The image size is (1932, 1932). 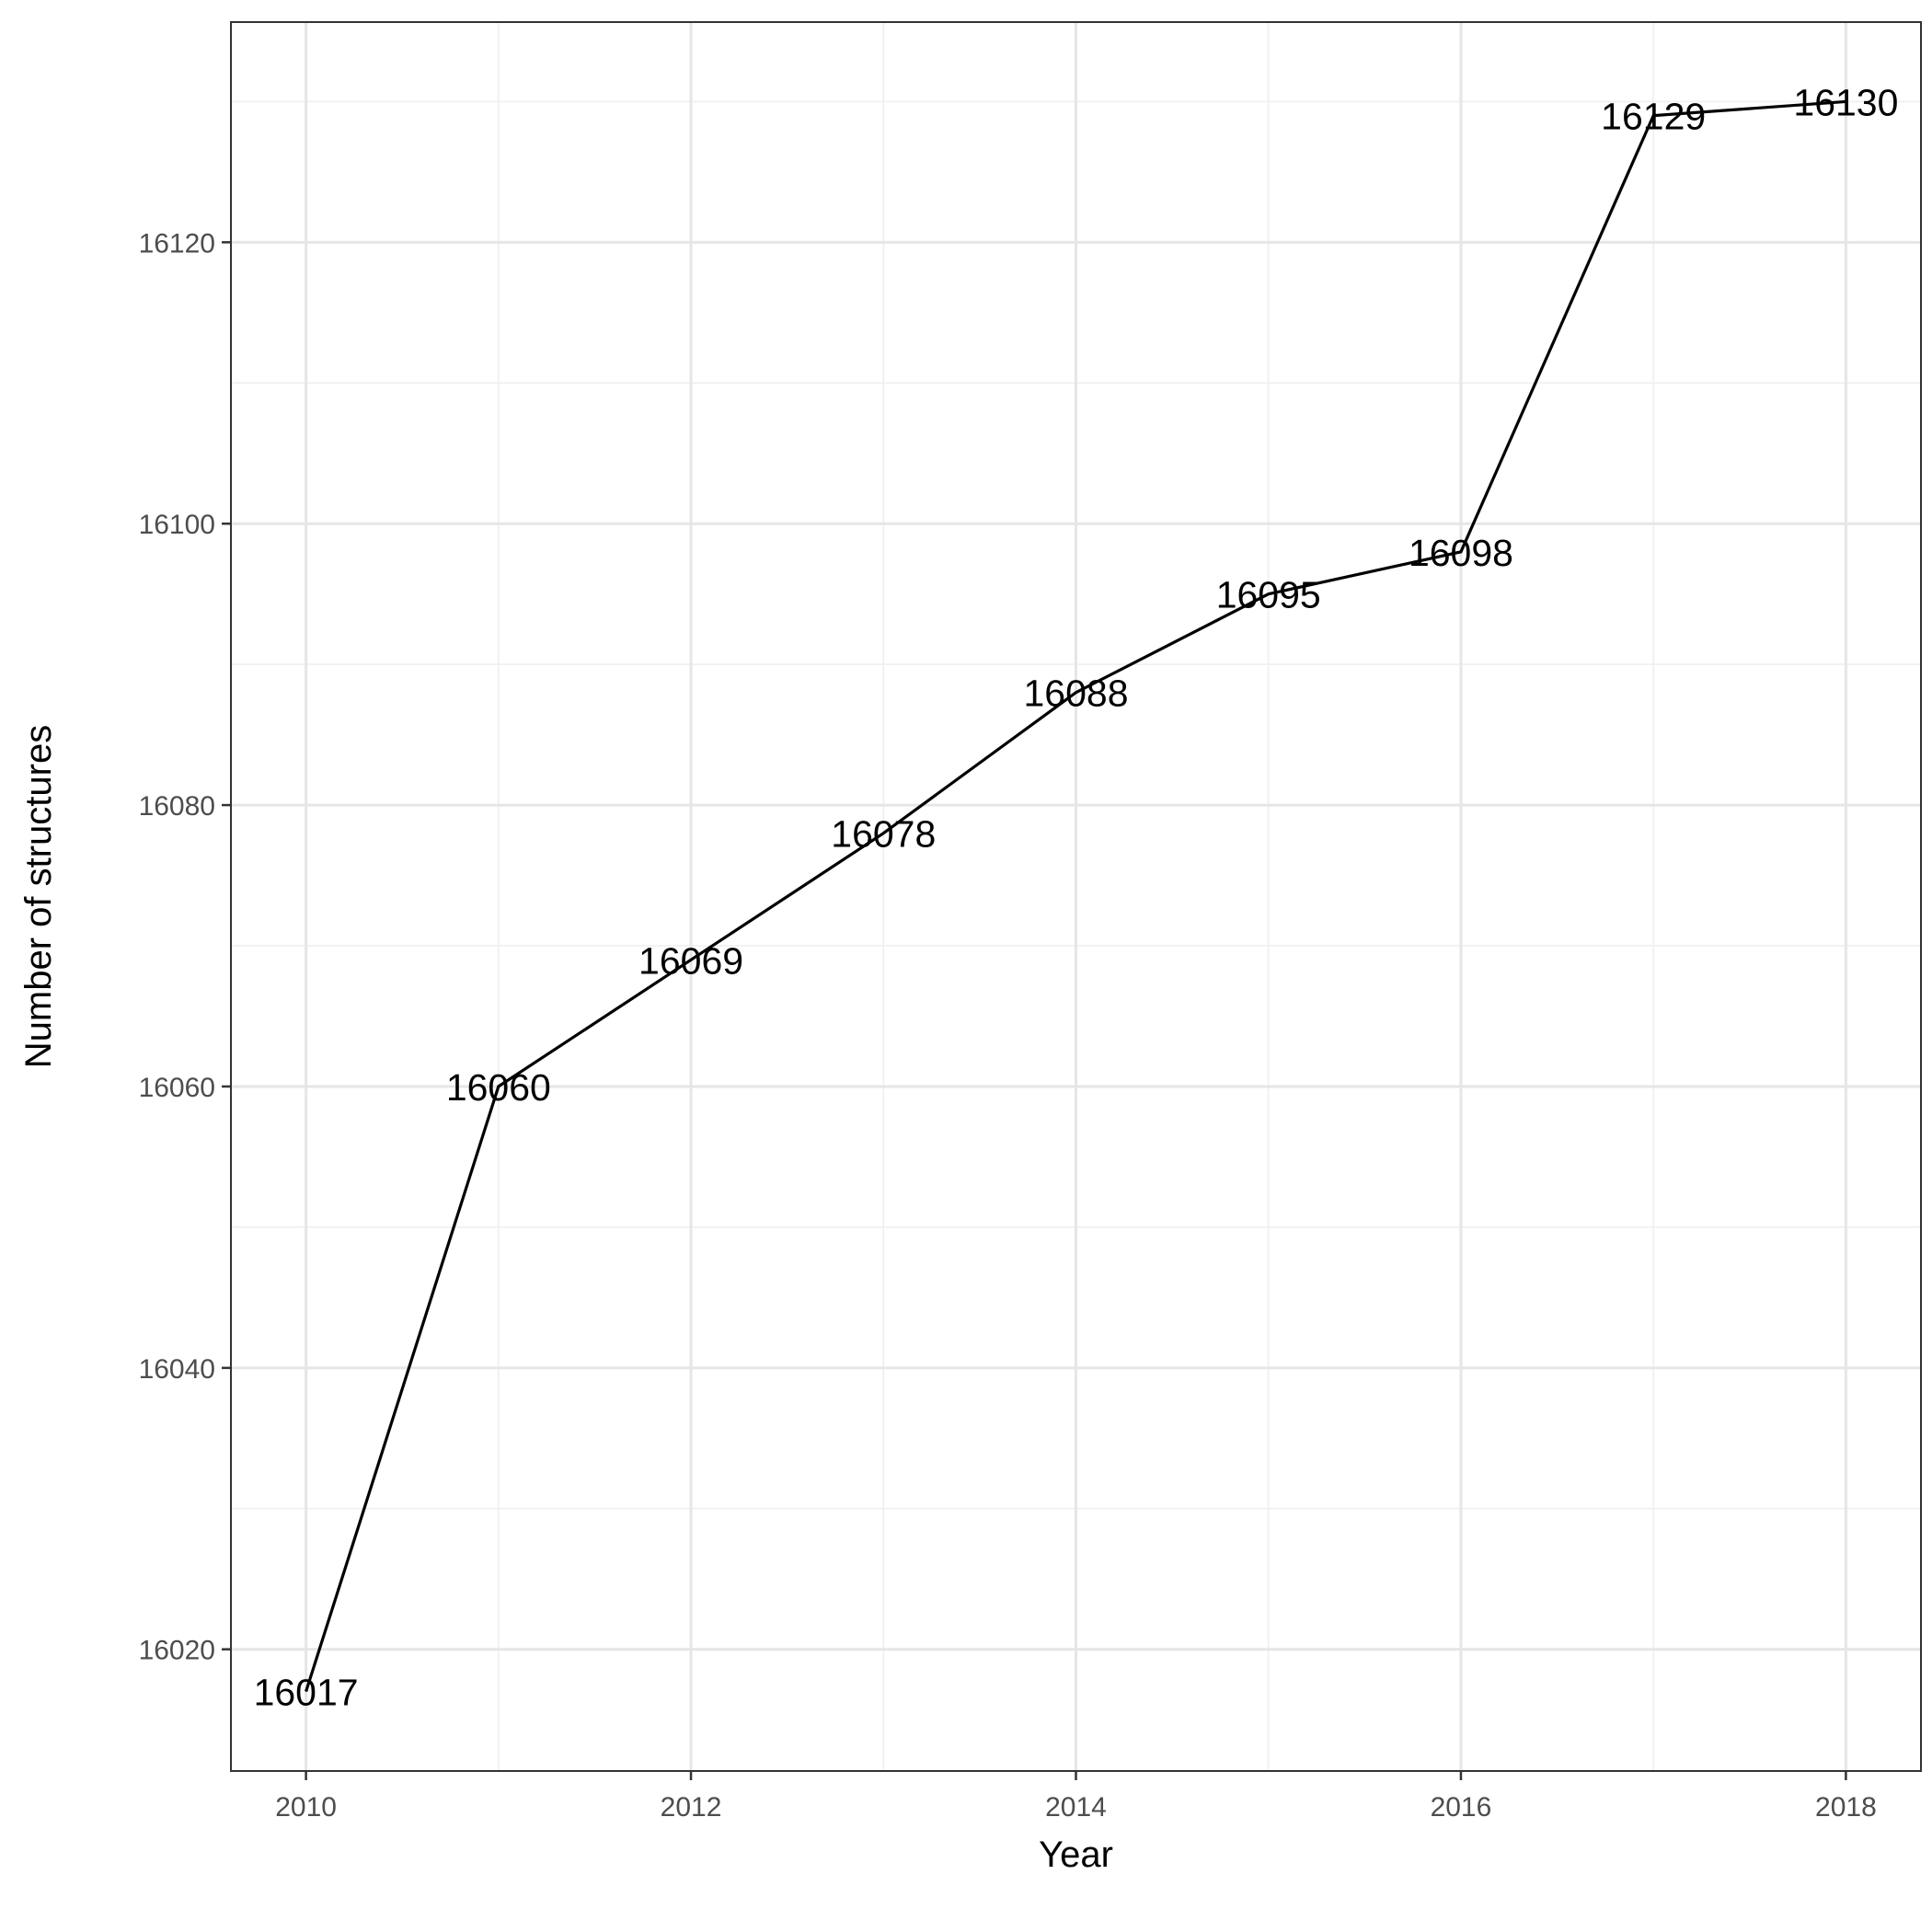 What do you see at coordinates (1075, 694) in the screenshot?
I see `data-label: 16088` at bounding box center [1075, 694].